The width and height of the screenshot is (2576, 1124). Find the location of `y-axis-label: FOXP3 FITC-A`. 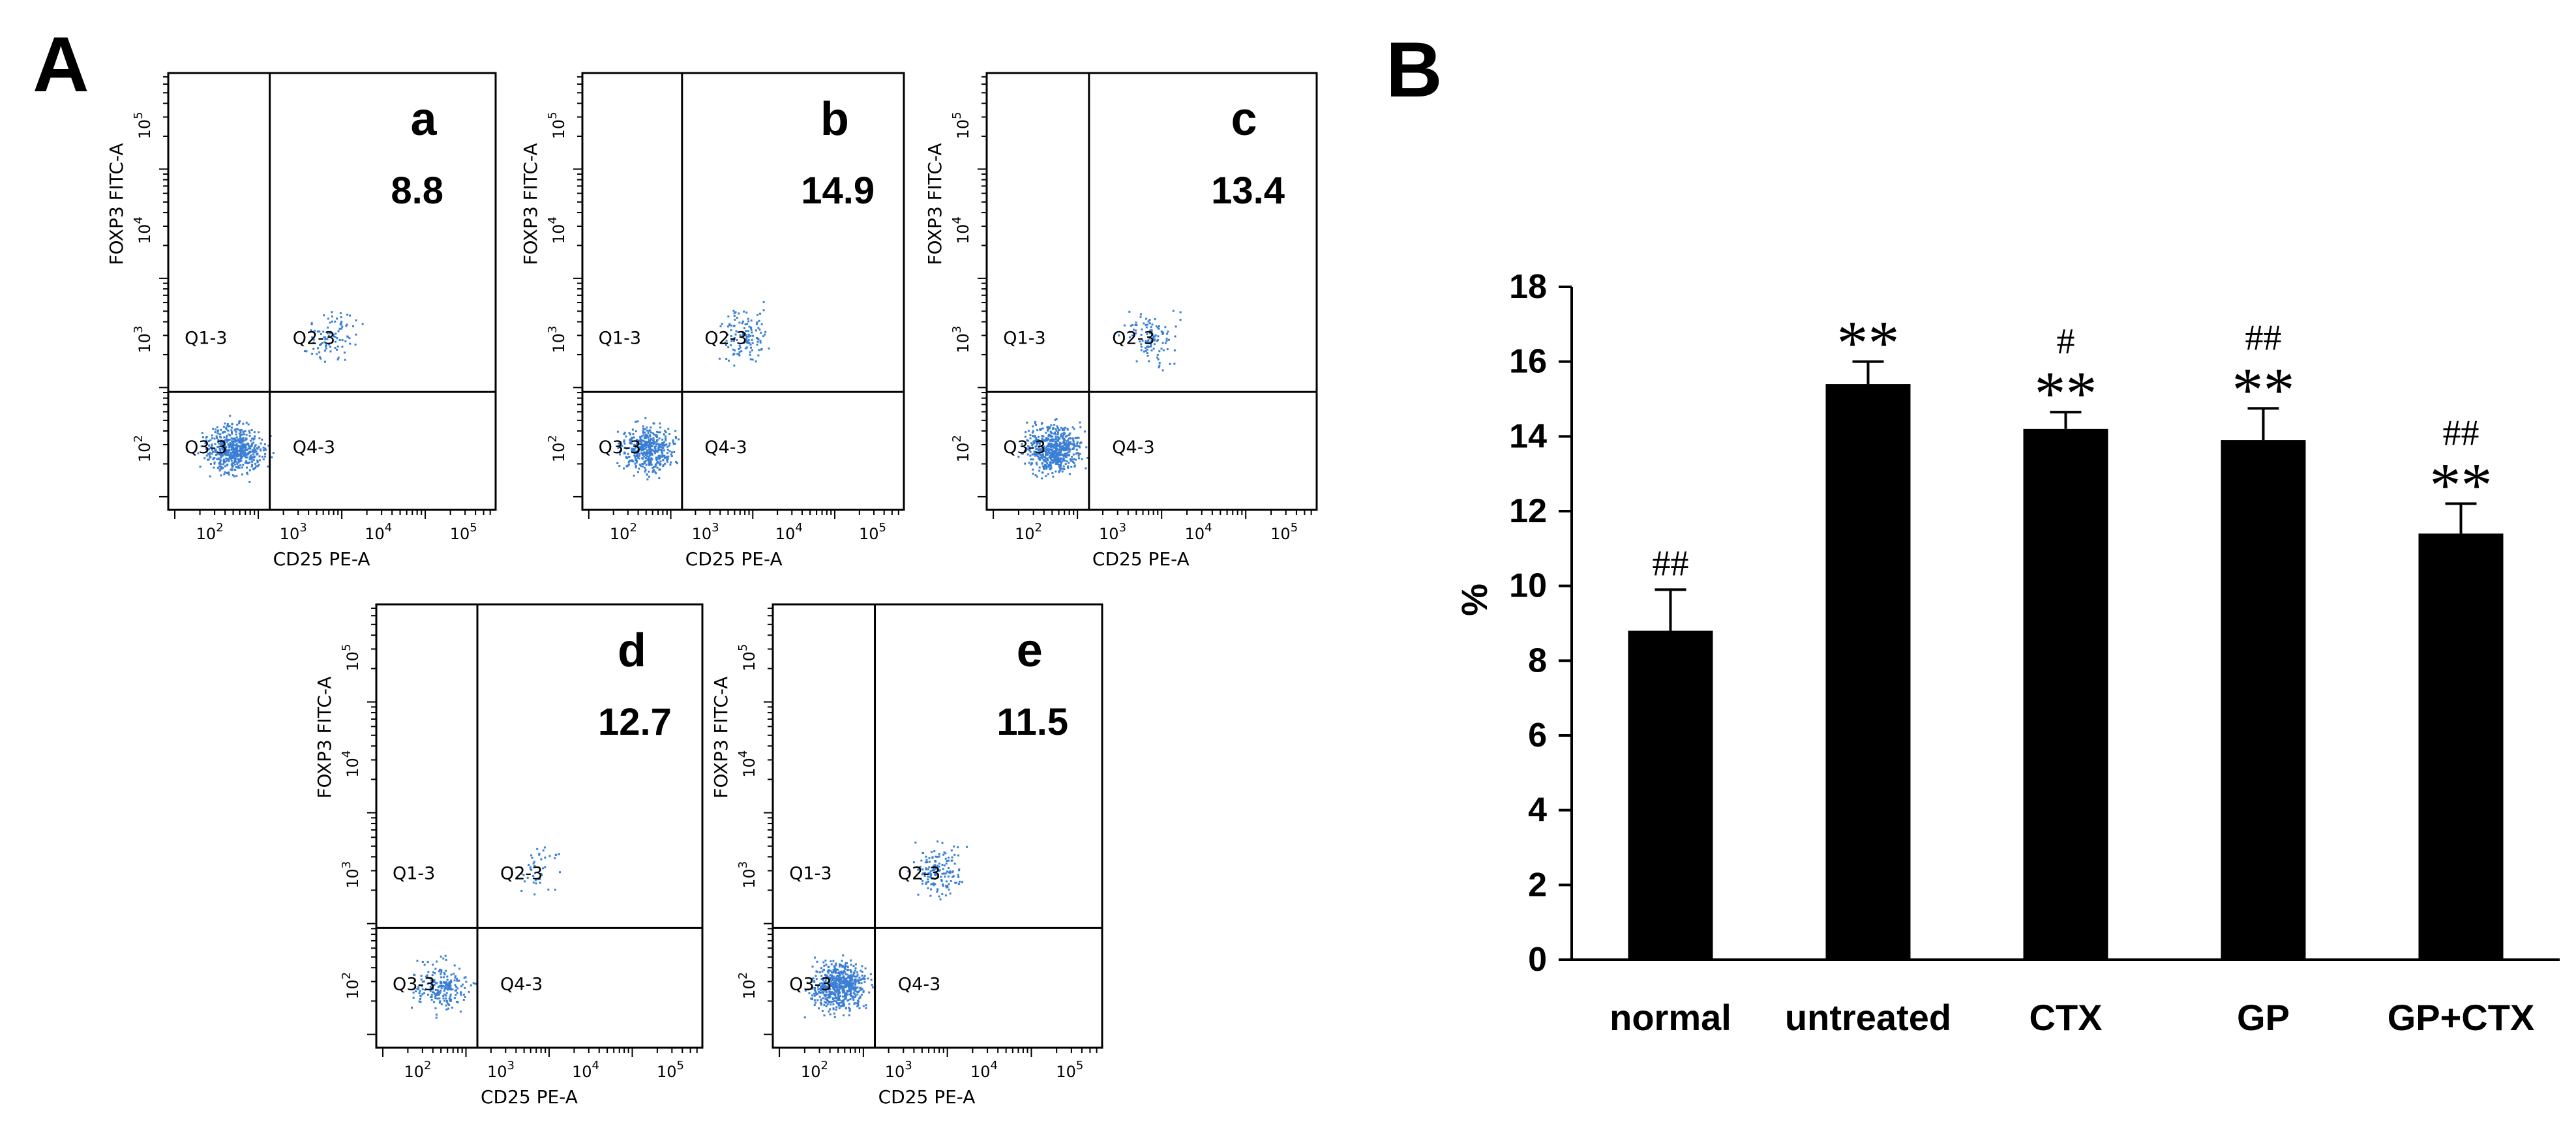

y-axis-label: FOXP3 FITC-A is located at coordinates (116, 204).